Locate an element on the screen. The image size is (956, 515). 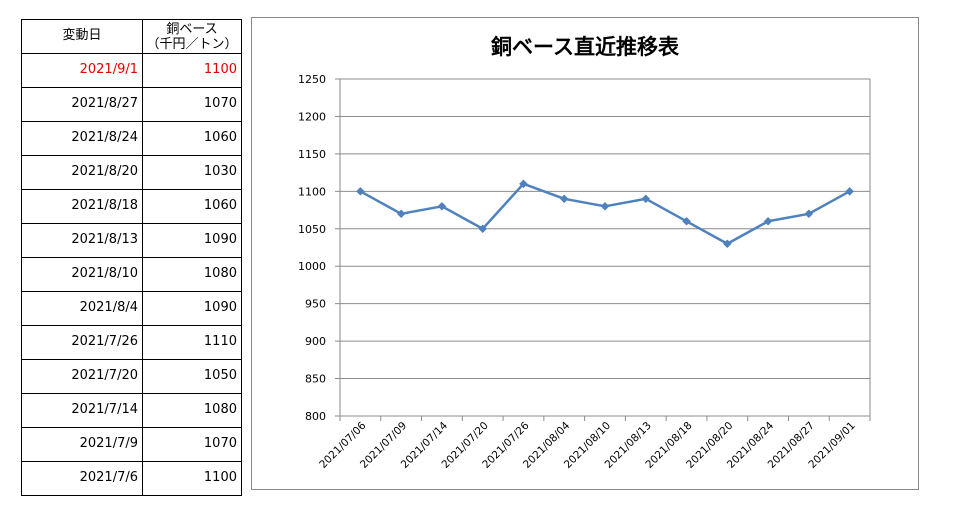
table-row: 2021/7/9 1070 is located at coordinates (131, 444).